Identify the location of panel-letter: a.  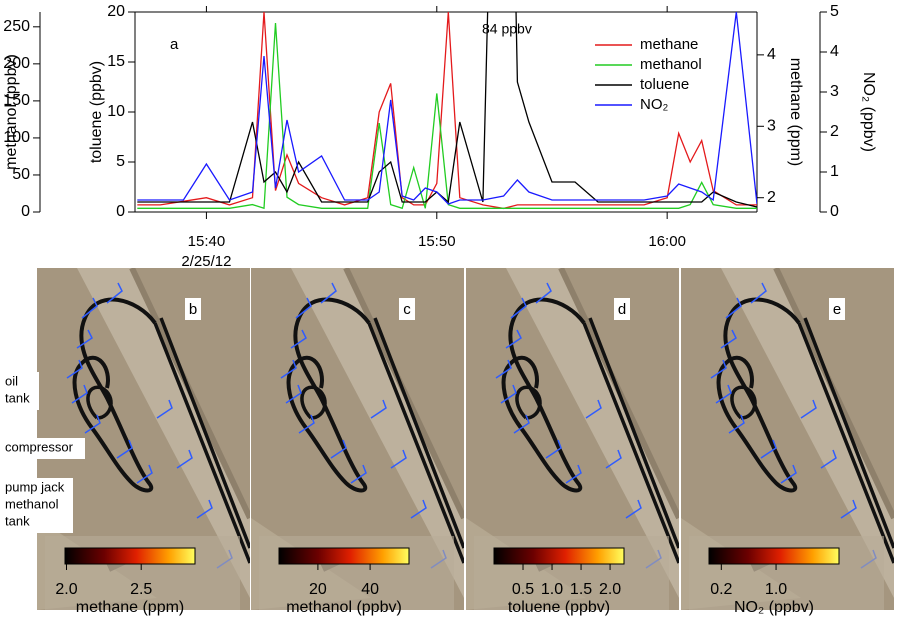
(174, 44).